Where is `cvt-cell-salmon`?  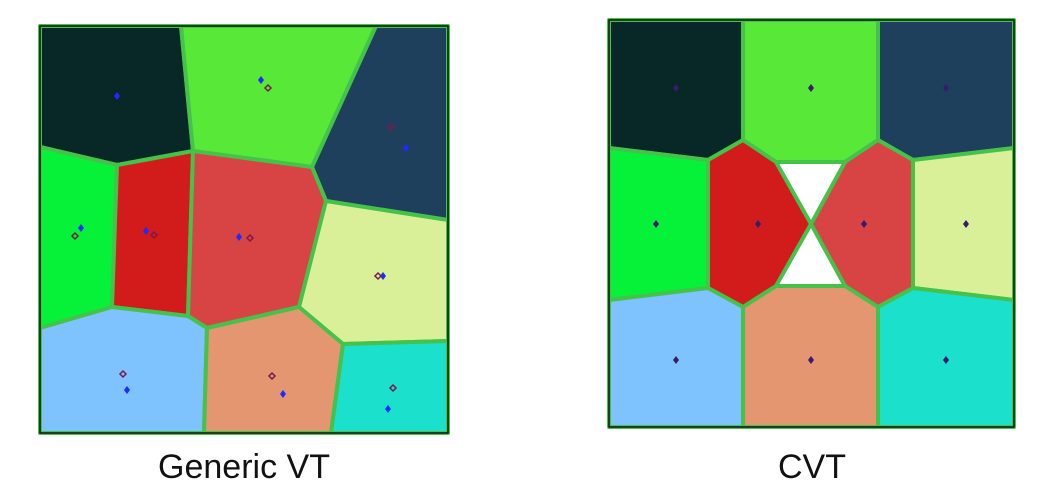 cvt-cell-salmon is located at coordinates (810, 356).